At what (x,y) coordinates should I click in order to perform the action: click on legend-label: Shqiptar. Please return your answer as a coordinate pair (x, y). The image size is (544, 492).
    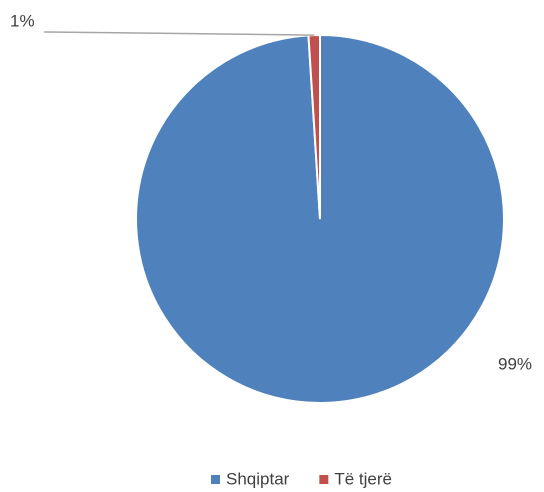
    Looking at the image, I should click on (258, 478).